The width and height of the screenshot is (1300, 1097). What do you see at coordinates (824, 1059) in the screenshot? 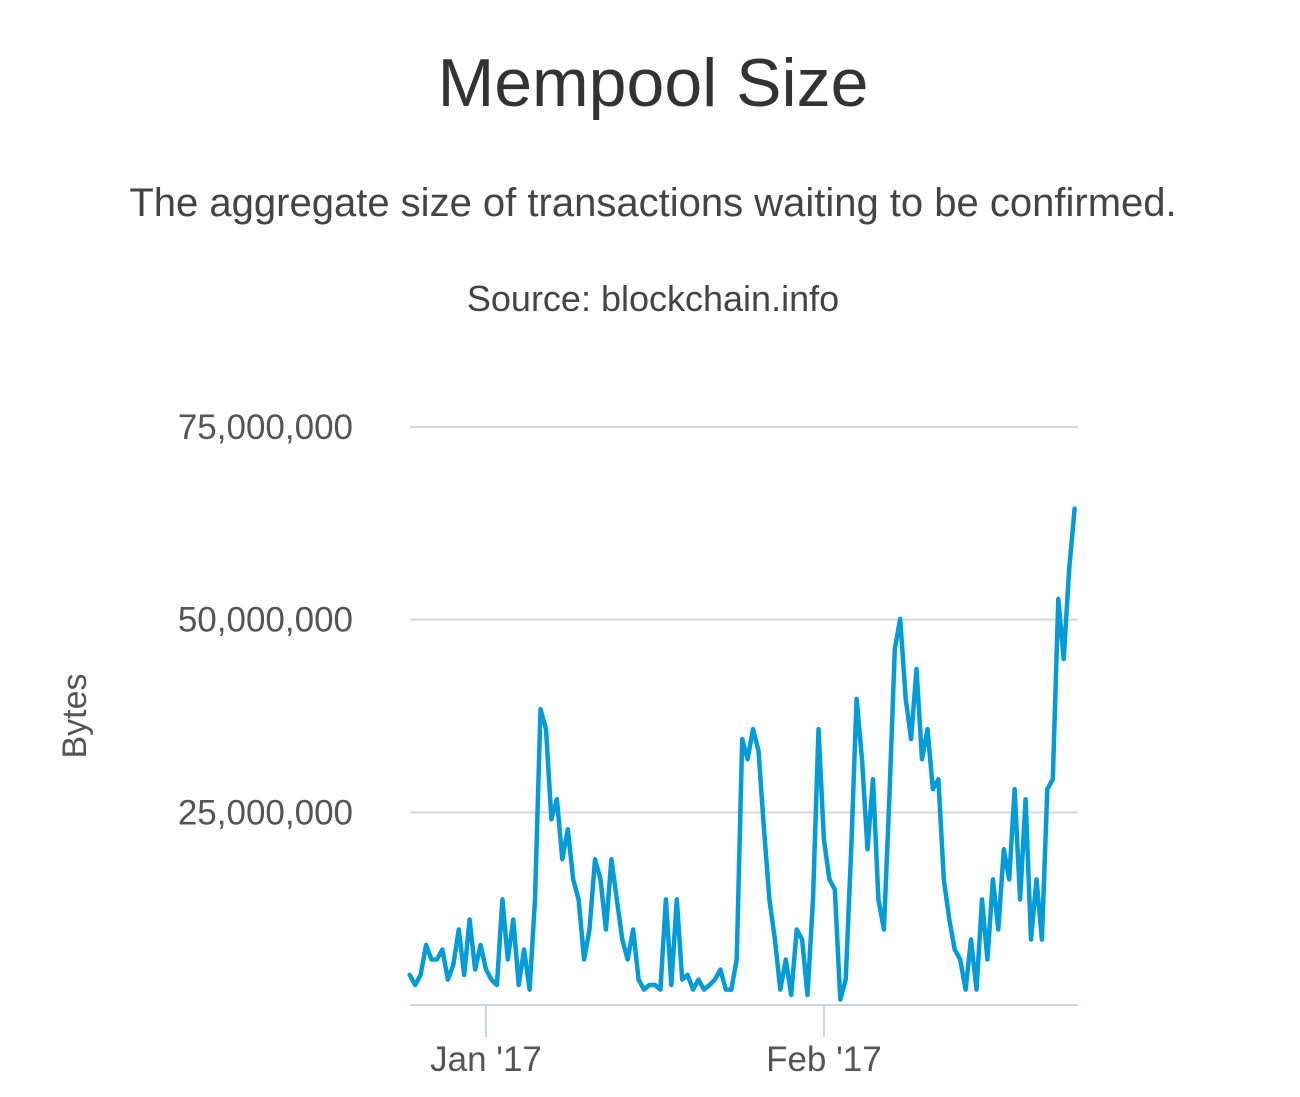
I see `x-tick-label: Feb '17` at bounding box center [824, 1059].